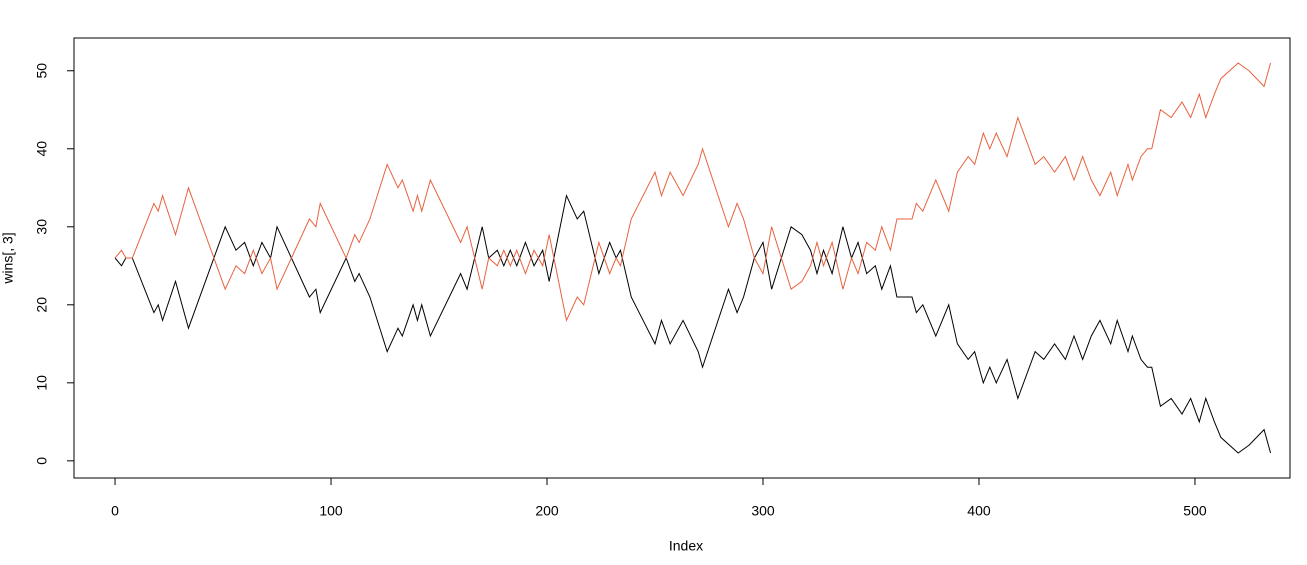 The height and width of the screenshot is (565, 1307). What do you see at coordinates (331, 511) in the screenshot?
I see `x-tick-label: 100` at bounding box center [331, 511].